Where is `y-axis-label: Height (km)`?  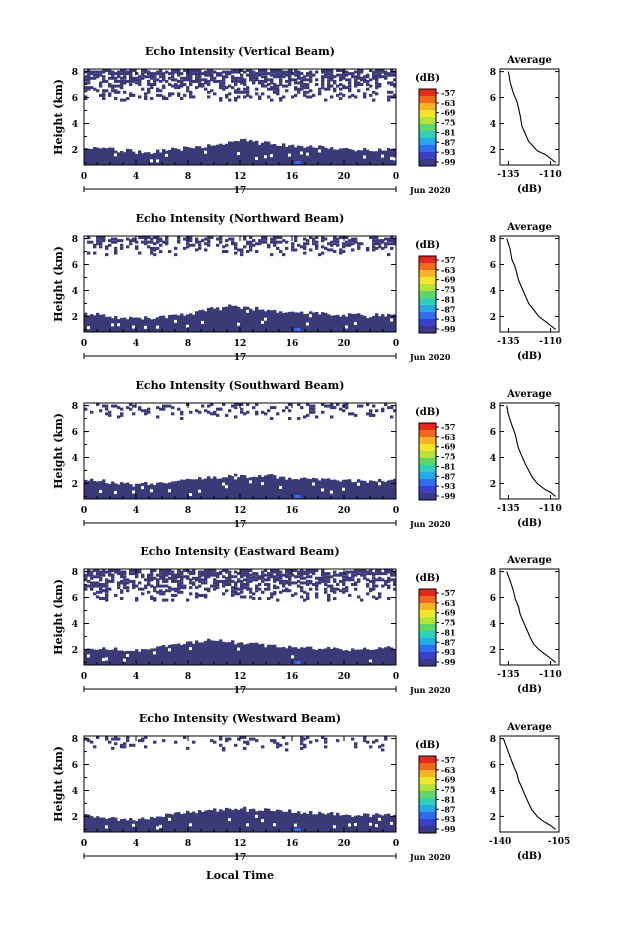 y-axis-label: Height (km) is located at coordinates (58, 617).